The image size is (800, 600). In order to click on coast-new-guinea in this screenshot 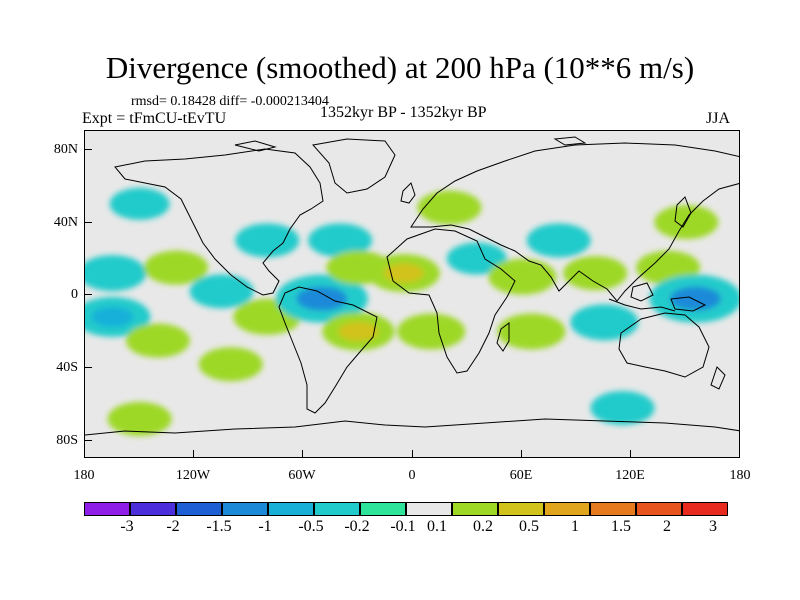, I will do `click(688, 304)`.